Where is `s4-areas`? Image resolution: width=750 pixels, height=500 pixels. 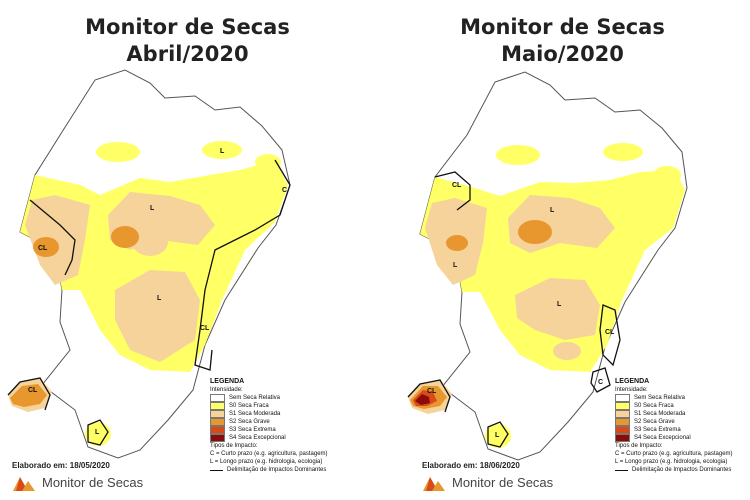
s4-areas is located at coordinates (422, 399).